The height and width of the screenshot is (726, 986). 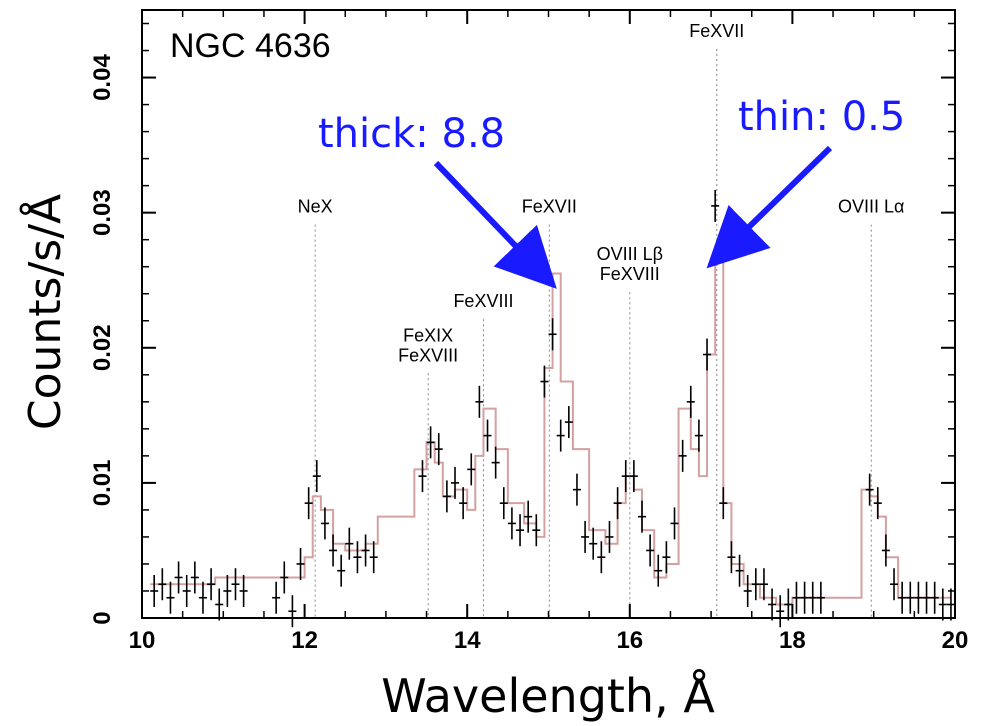 I want to click on x-tick-label: 20, so click(x=955, y=640).